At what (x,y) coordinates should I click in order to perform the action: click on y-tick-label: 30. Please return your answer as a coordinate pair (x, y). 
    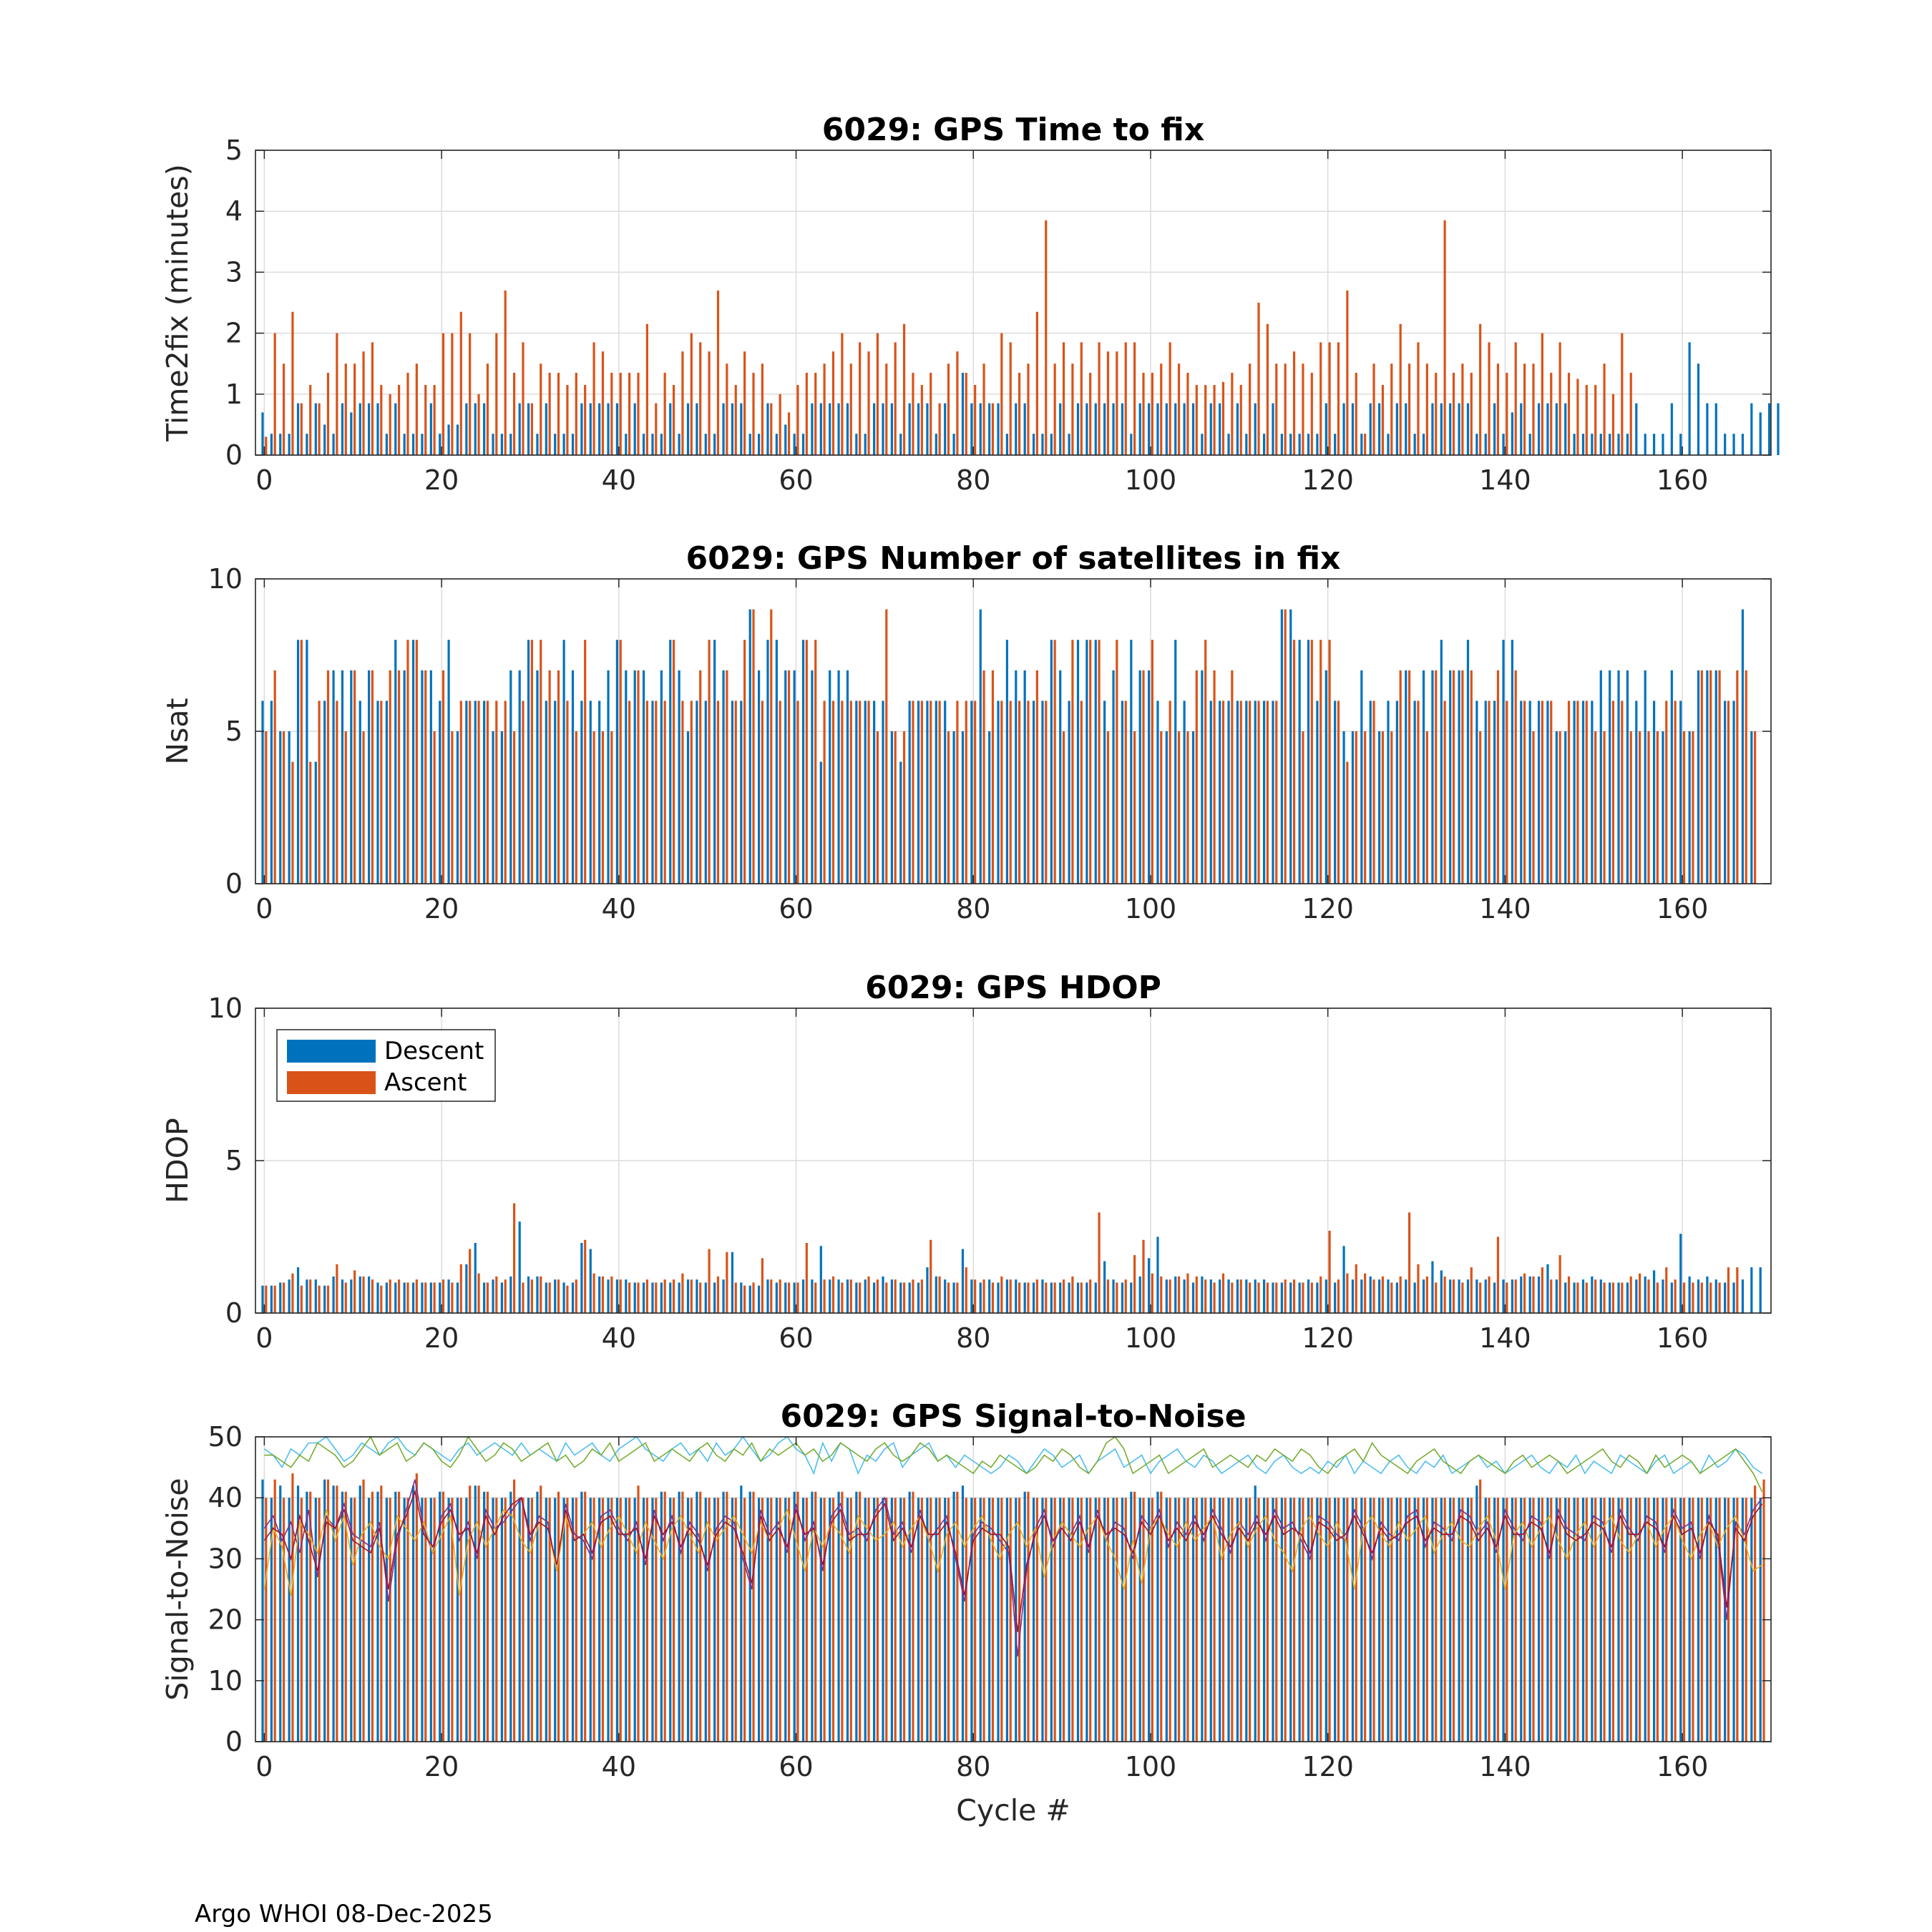
    Looking at the image, I should click on (226, 1558).